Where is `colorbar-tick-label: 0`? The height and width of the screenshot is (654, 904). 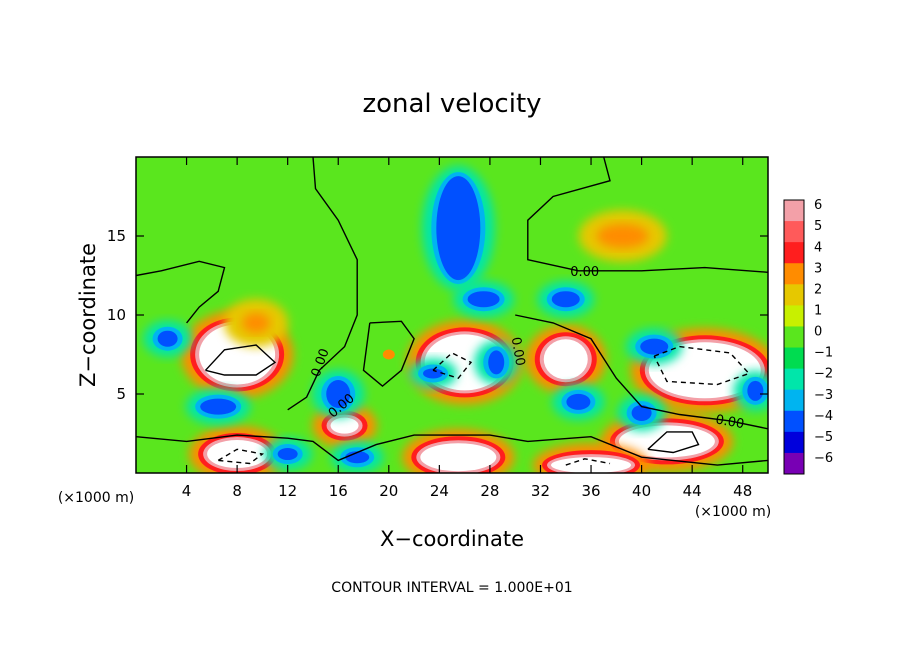
colorbar-tick-label: 0 is located at coordinates (818, 332).